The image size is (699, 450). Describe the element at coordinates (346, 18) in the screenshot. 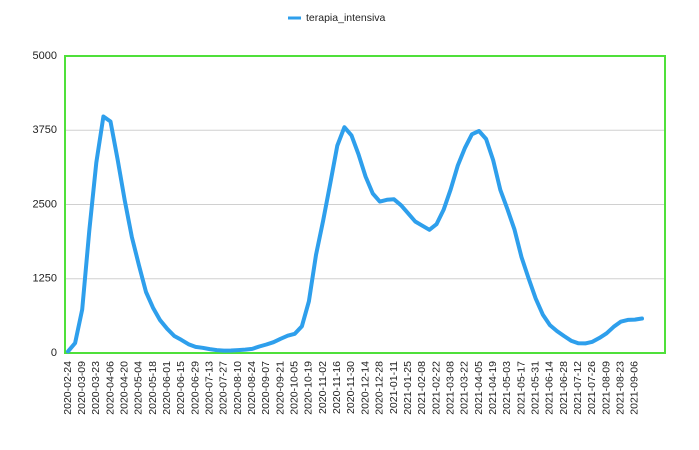

I see `legend-label: terapia_intensiva` at that location.